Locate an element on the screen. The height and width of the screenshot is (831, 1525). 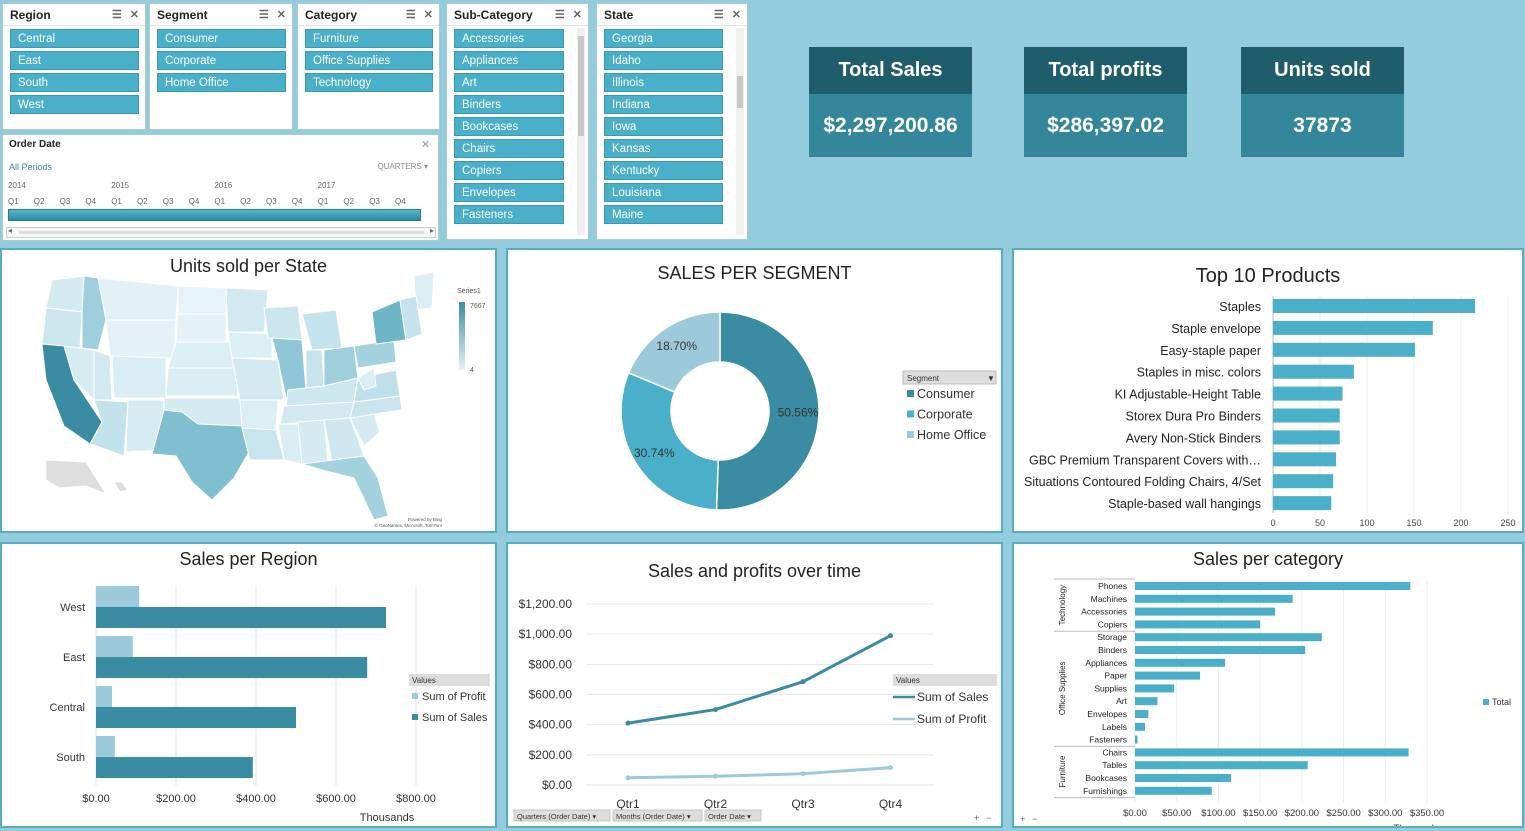
slicer-item: Technology is located at coordinates (369, 82).